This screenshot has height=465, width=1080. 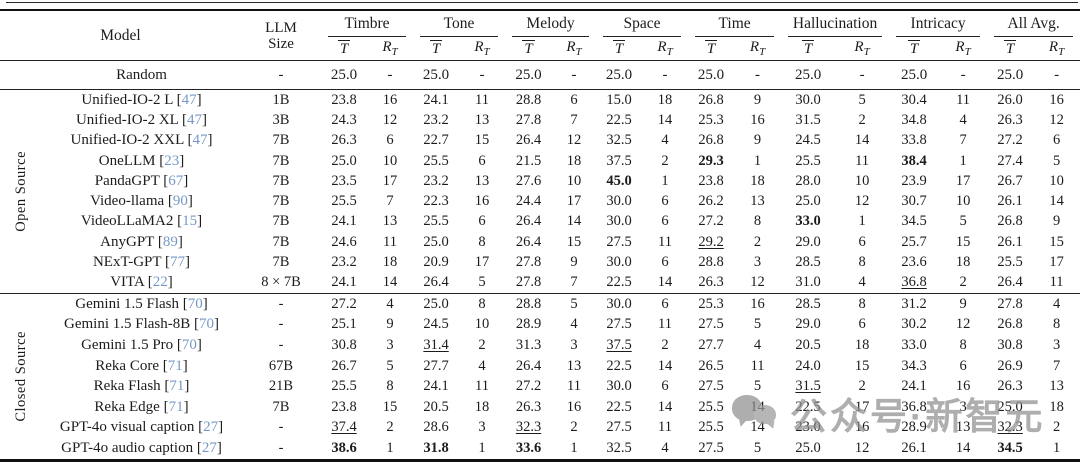 What do you see at coordinates (619, 262) in the screenshot?
I see `metric-value: 30.0` at bounding box center [619, 262].